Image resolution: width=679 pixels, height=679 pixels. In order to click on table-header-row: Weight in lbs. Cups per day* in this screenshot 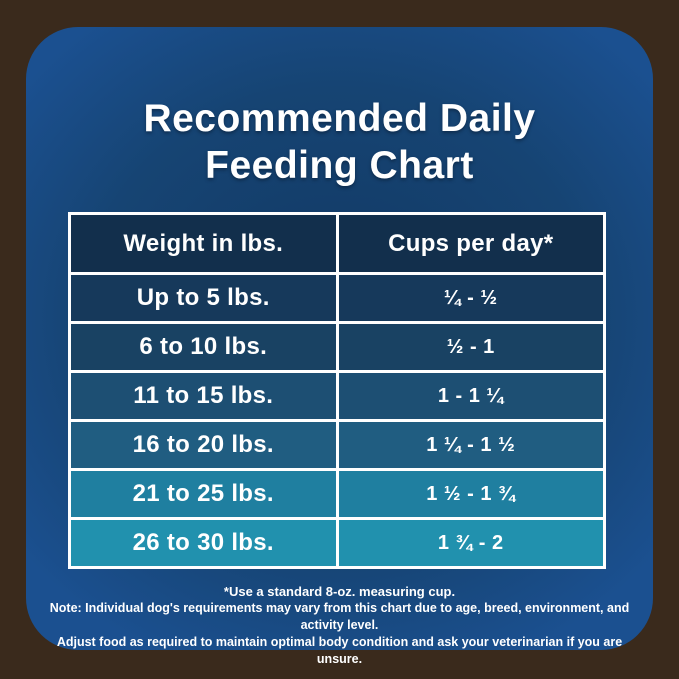, I will do `click(337, 243)`.